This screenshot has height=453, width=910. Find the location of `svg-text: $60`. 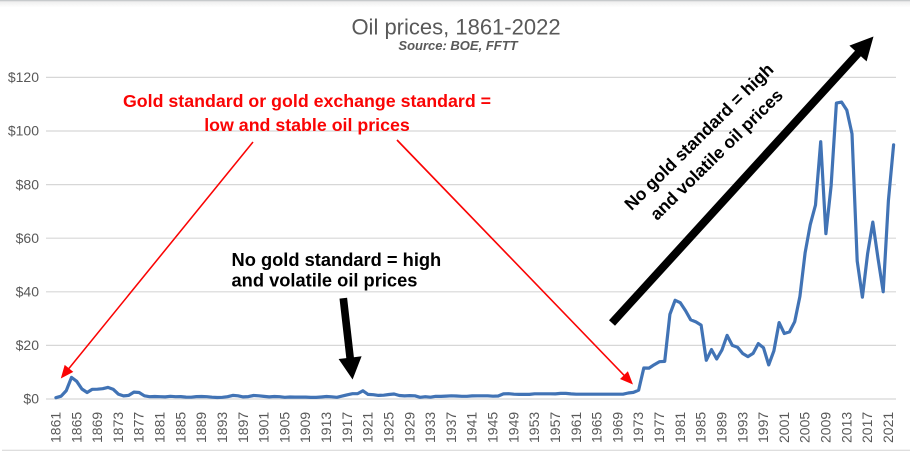

svg-text: $60 is located at coordinates (28, 238).